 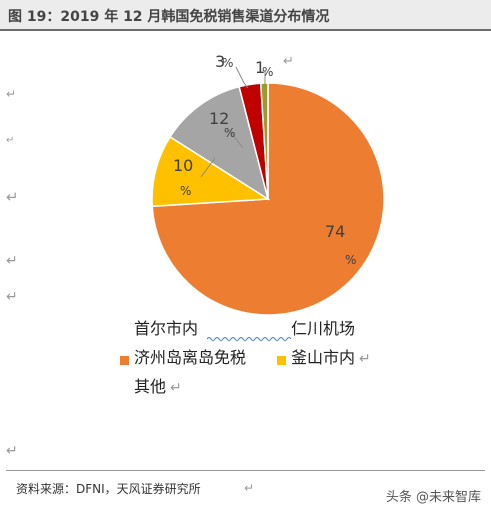 What do you see at coordinates (260, 67) in the screenshot?
I see `data-label-value-5: 1` at bounding box center [260, 67].